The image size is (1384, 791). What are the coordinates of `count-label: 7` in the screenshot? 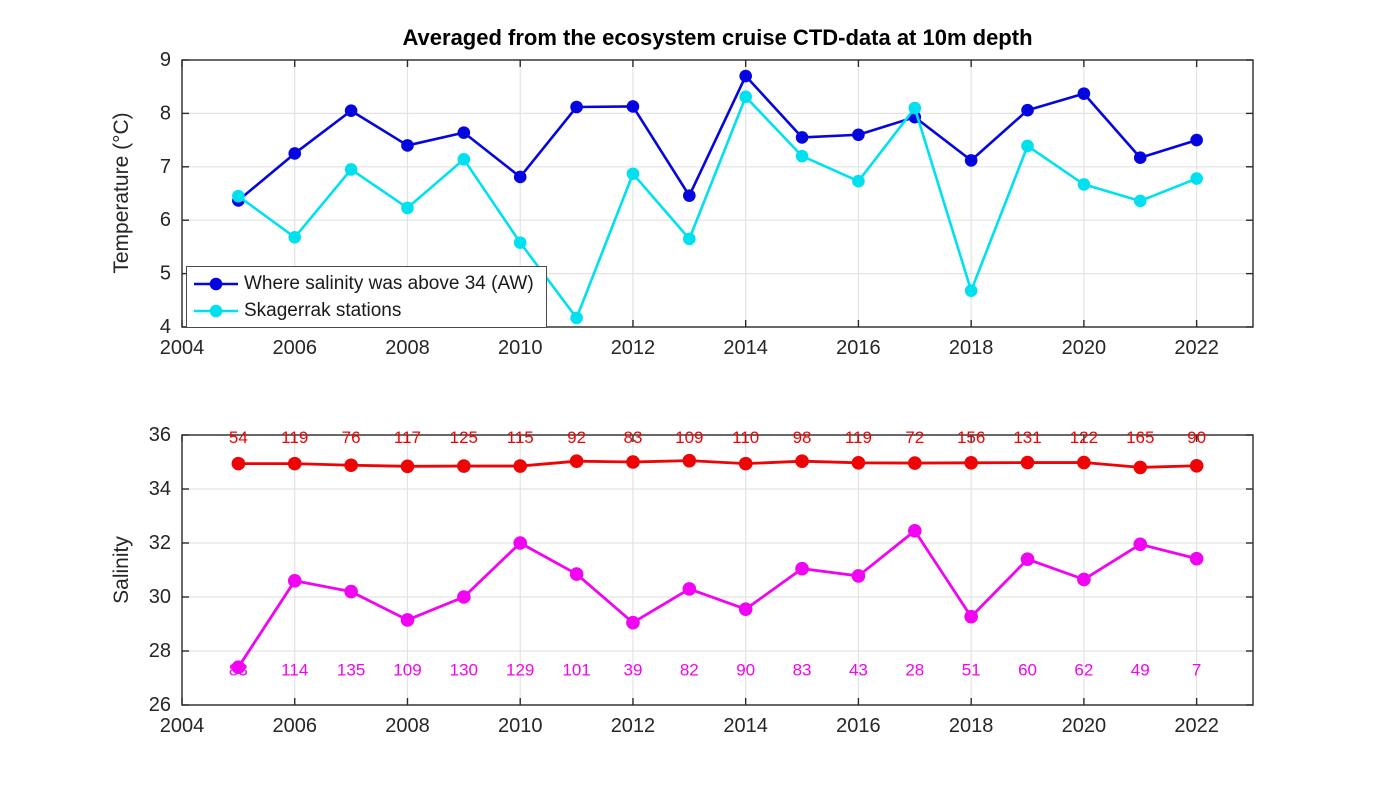 It's located at (1196, 669).